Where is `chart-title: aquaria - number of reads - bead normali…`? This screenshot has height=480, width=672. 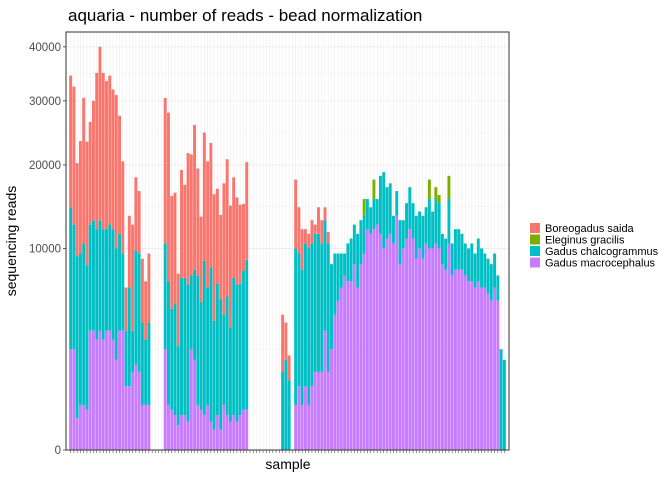 chart-title: aquaria - number of reads - bead normali… is located at coordinates (245, 15).